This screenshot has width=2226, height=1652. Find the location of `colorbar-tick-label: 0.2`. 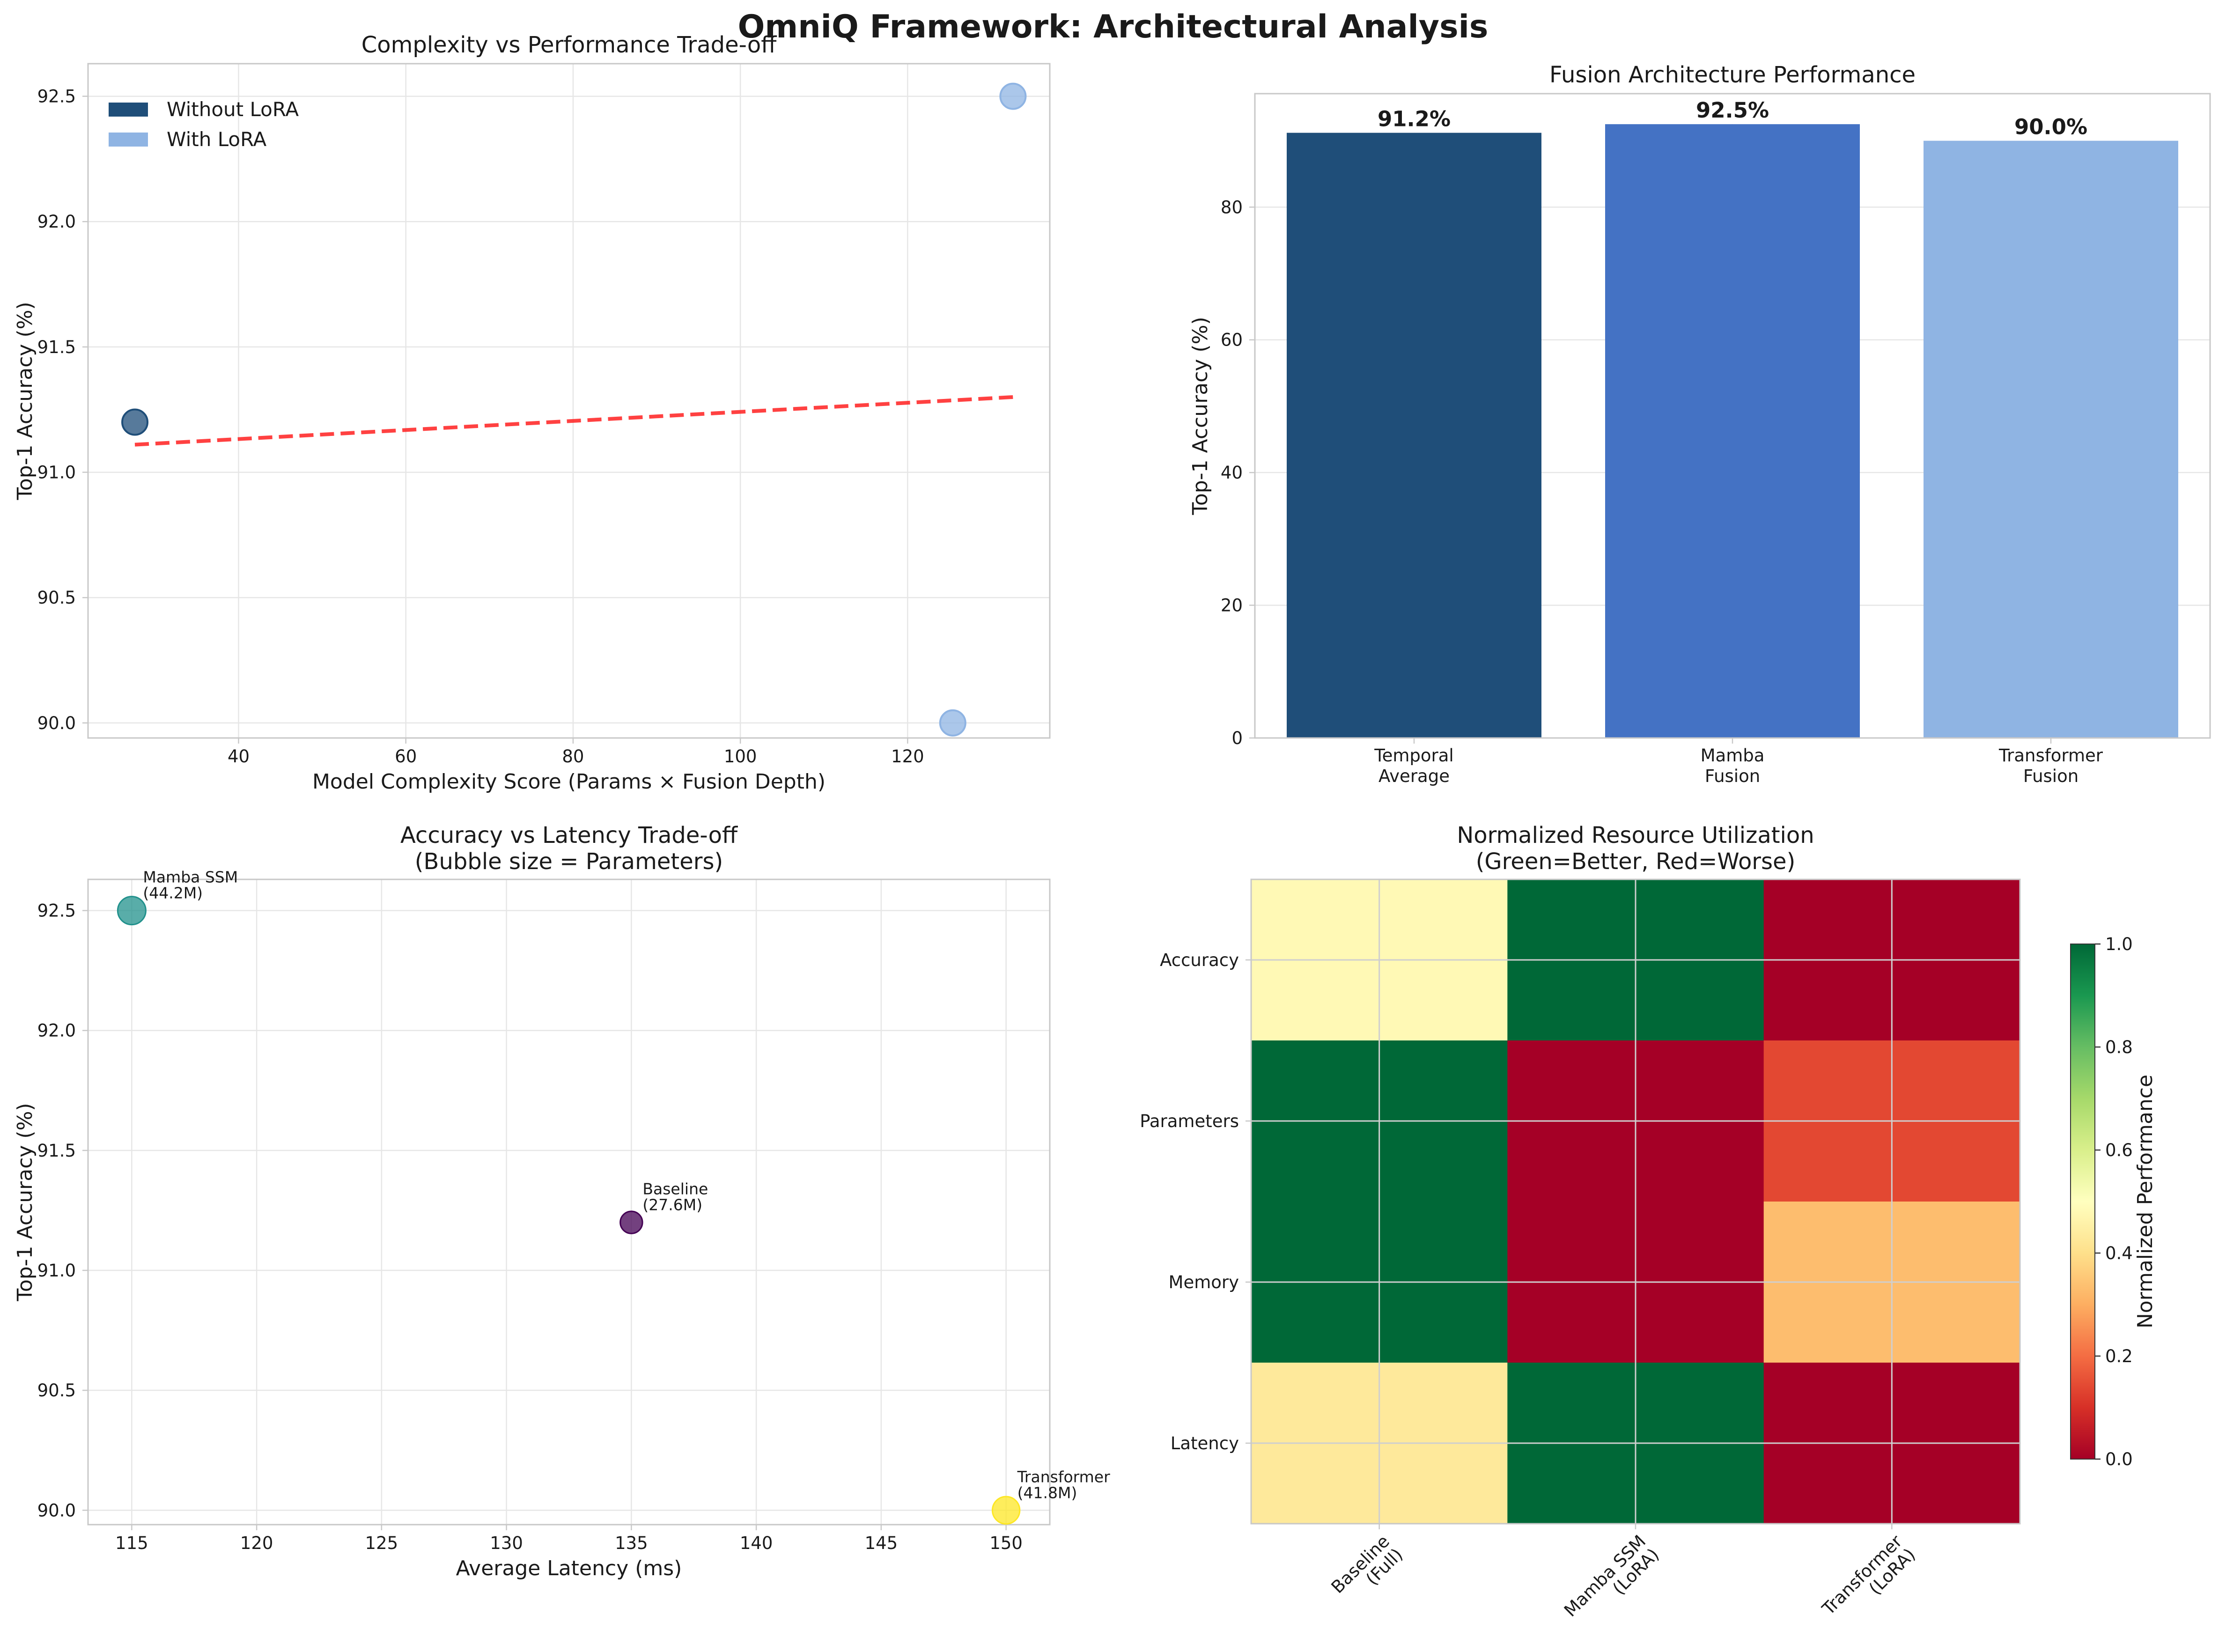

colorbar-tick-label: 0.2 is located at coordinates (2119, 1356).